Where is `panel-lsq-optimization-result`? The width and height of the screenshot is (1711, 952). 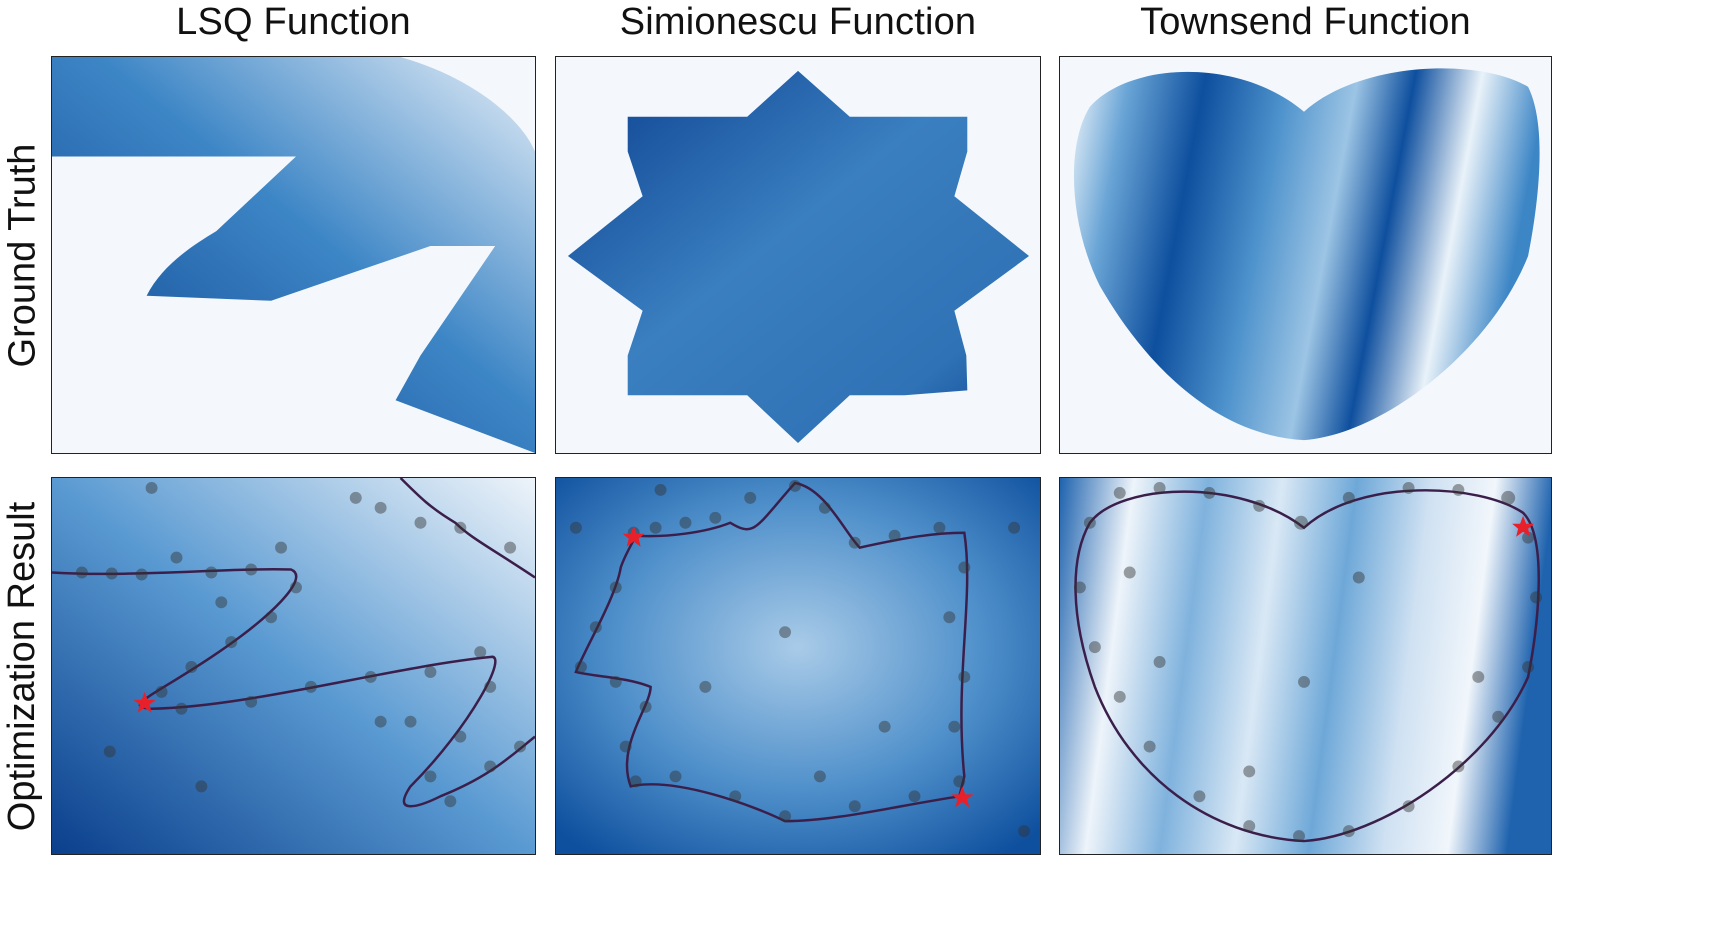
panel-lsq-optimization-result is located at coordinates (293, 666).